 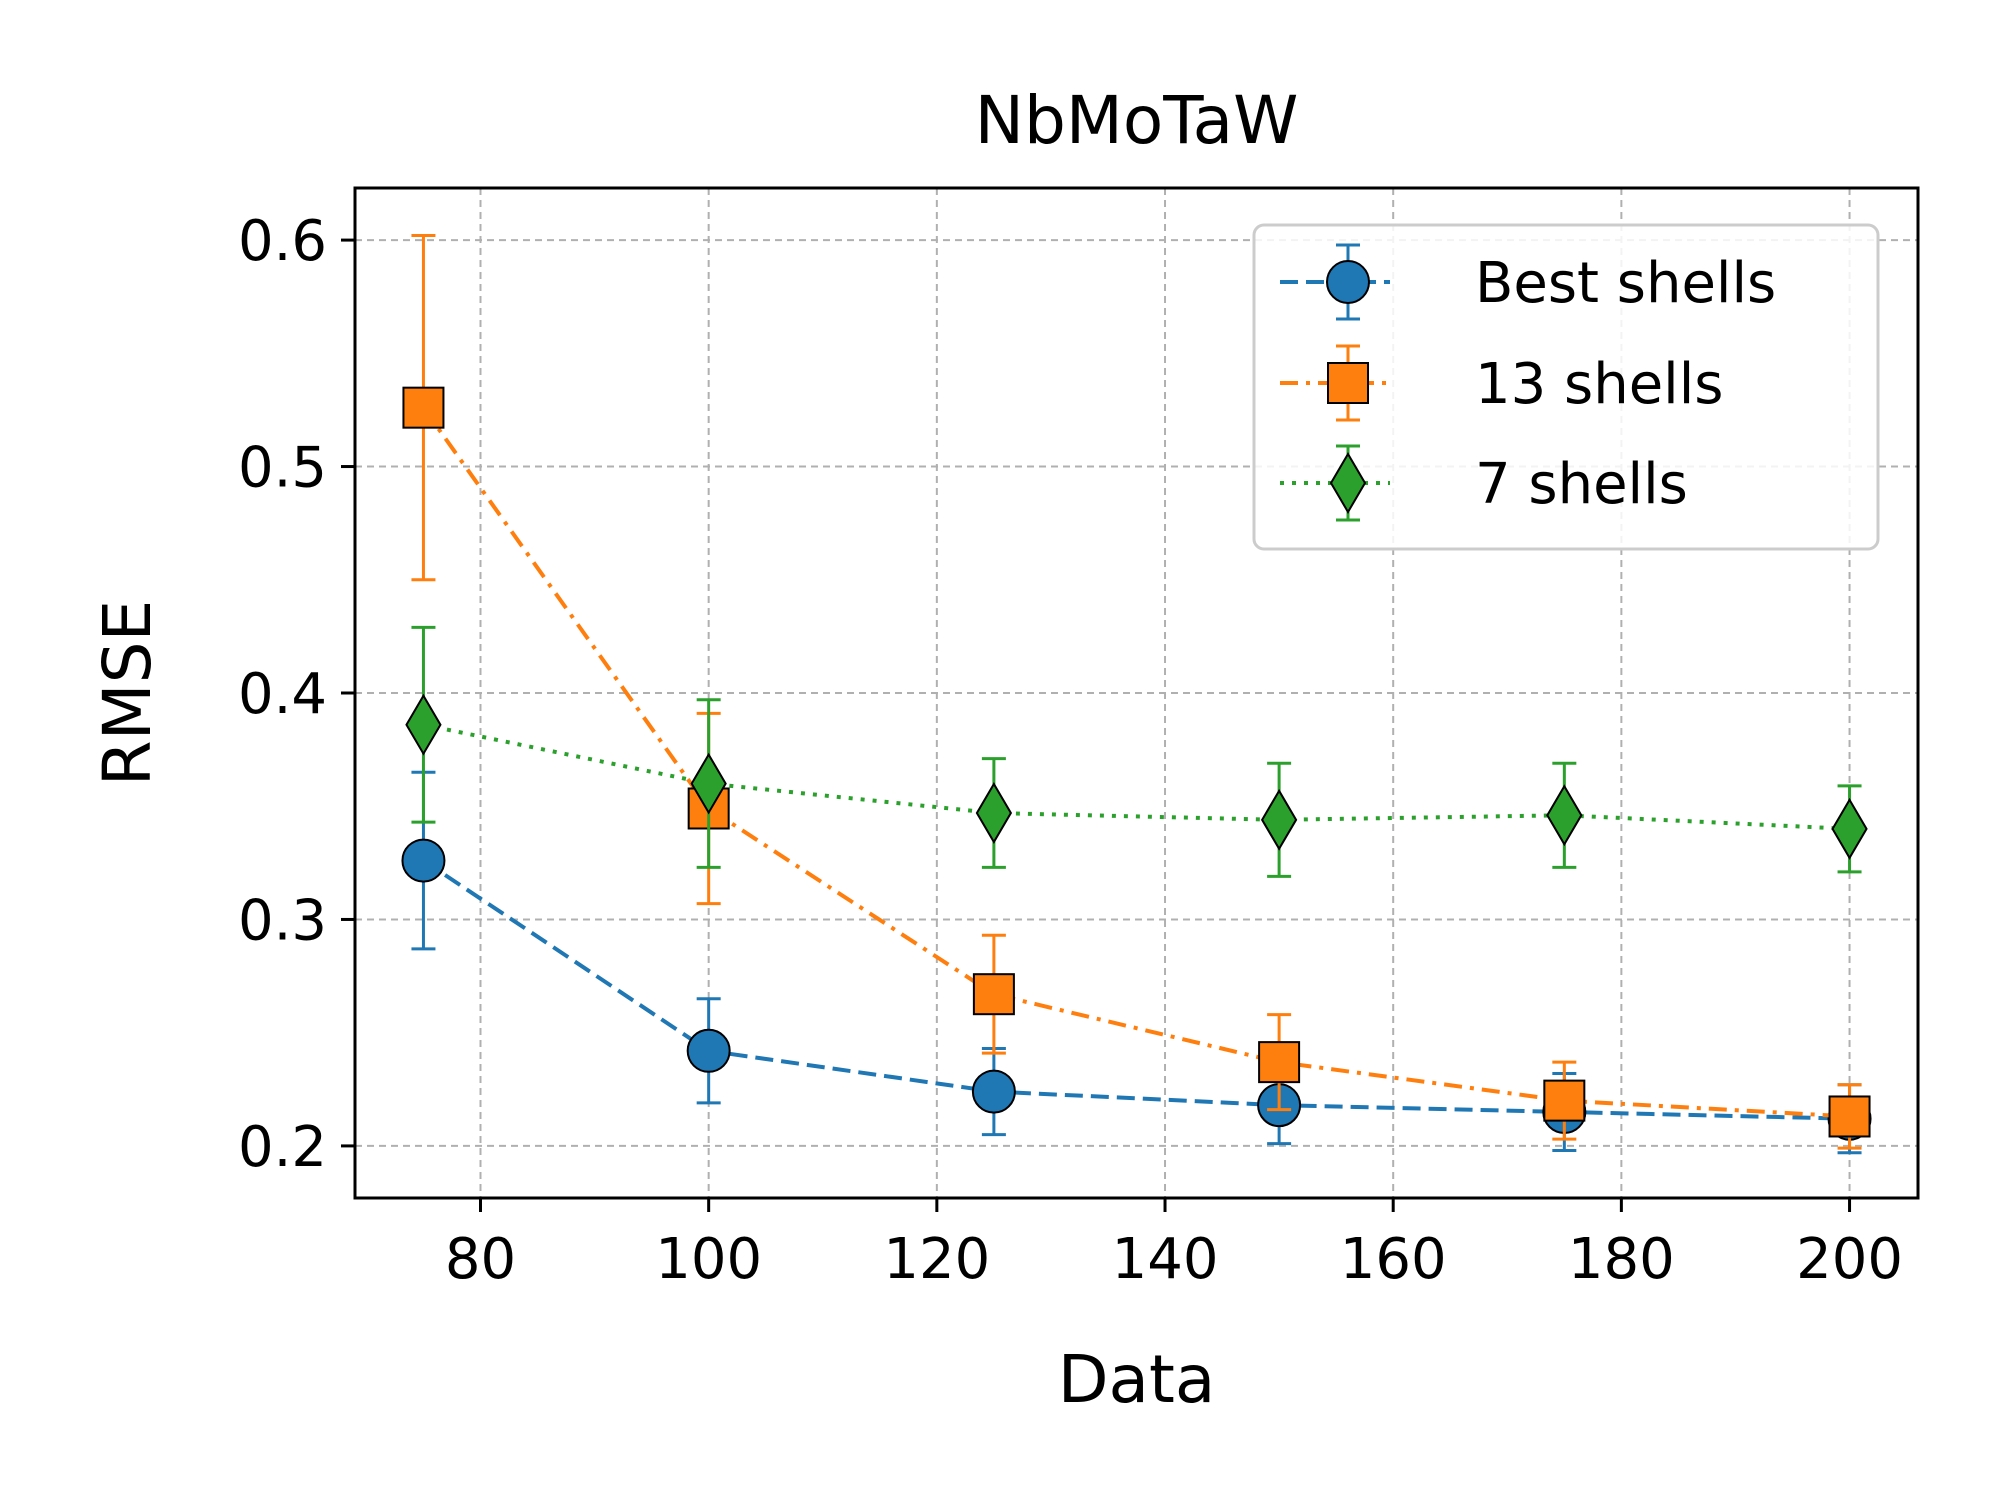 I want to click on legend-label: Best shells, so click(x=1625, y=283).